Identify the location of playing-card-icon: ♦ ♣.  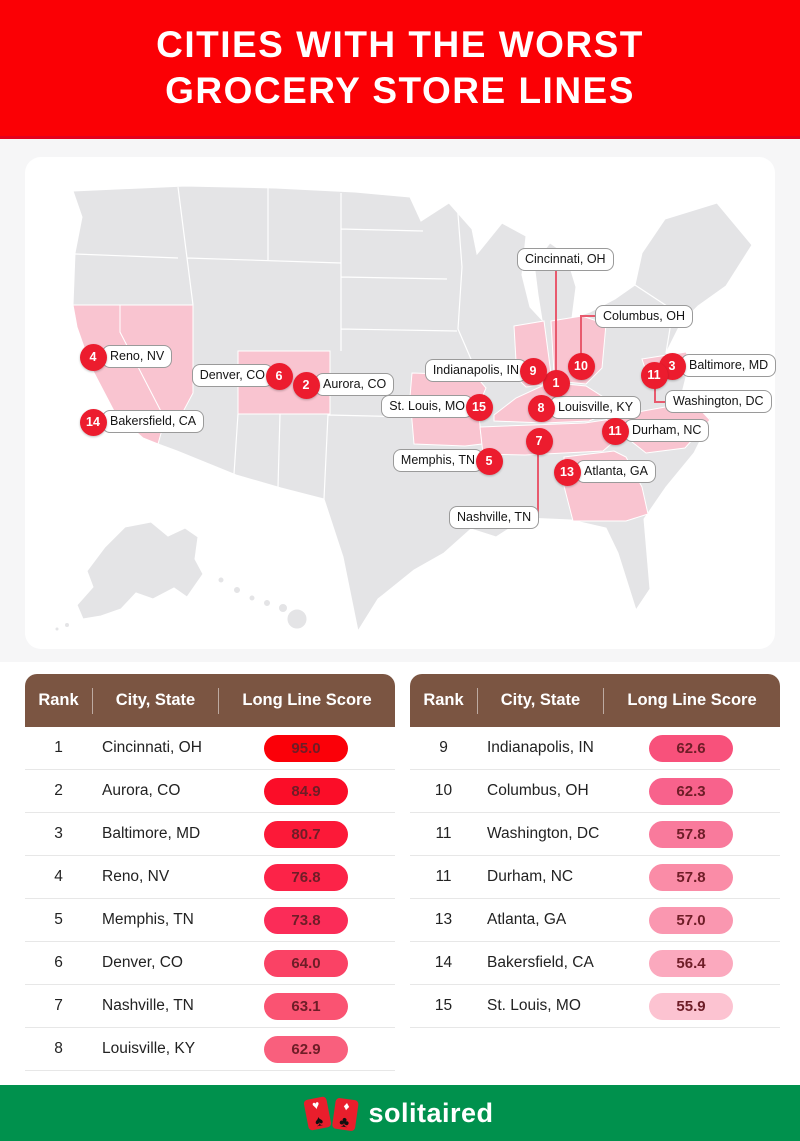
(346, 1114).